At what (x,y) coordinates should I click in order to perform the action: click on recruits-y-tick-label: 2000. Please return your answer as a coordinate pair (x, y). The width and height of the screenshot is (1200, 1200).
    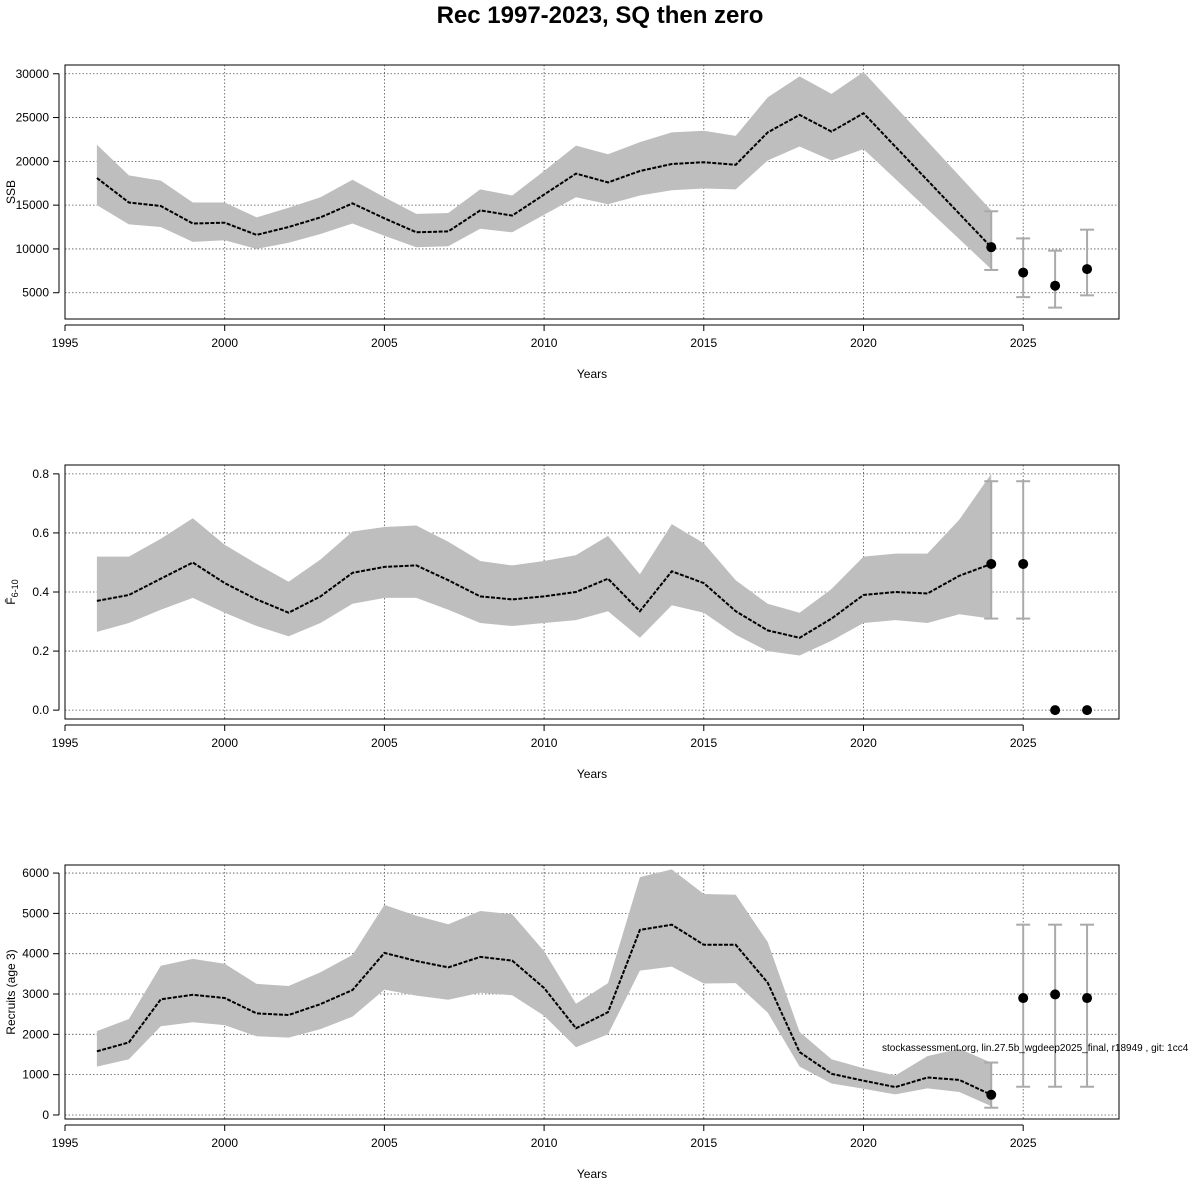
    Looking at the image, I should click on (35, 1034).